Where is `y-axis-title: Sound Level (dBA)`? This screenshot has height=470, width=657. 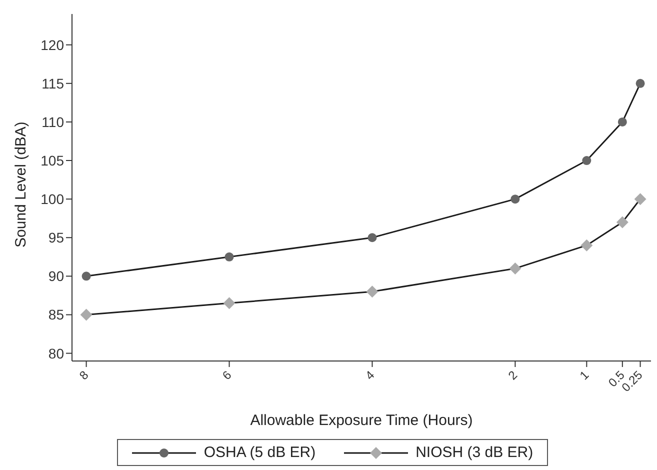
y-axis-title: Sound Level (dBA) is located at coordinates (21, 185).